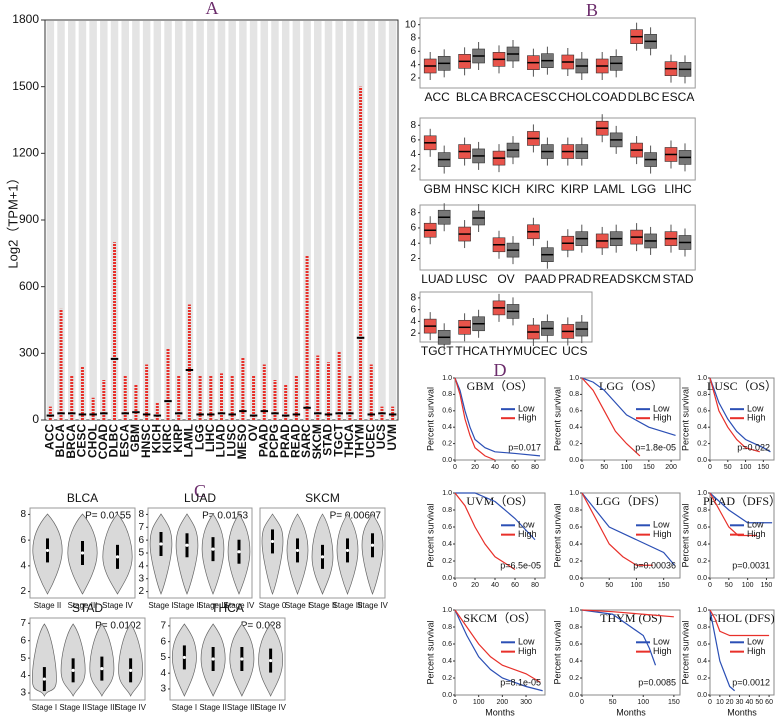  What do you see at coordinates (44, 660) in the screenshot?
I see `violin` at bounding box center [44, 660].